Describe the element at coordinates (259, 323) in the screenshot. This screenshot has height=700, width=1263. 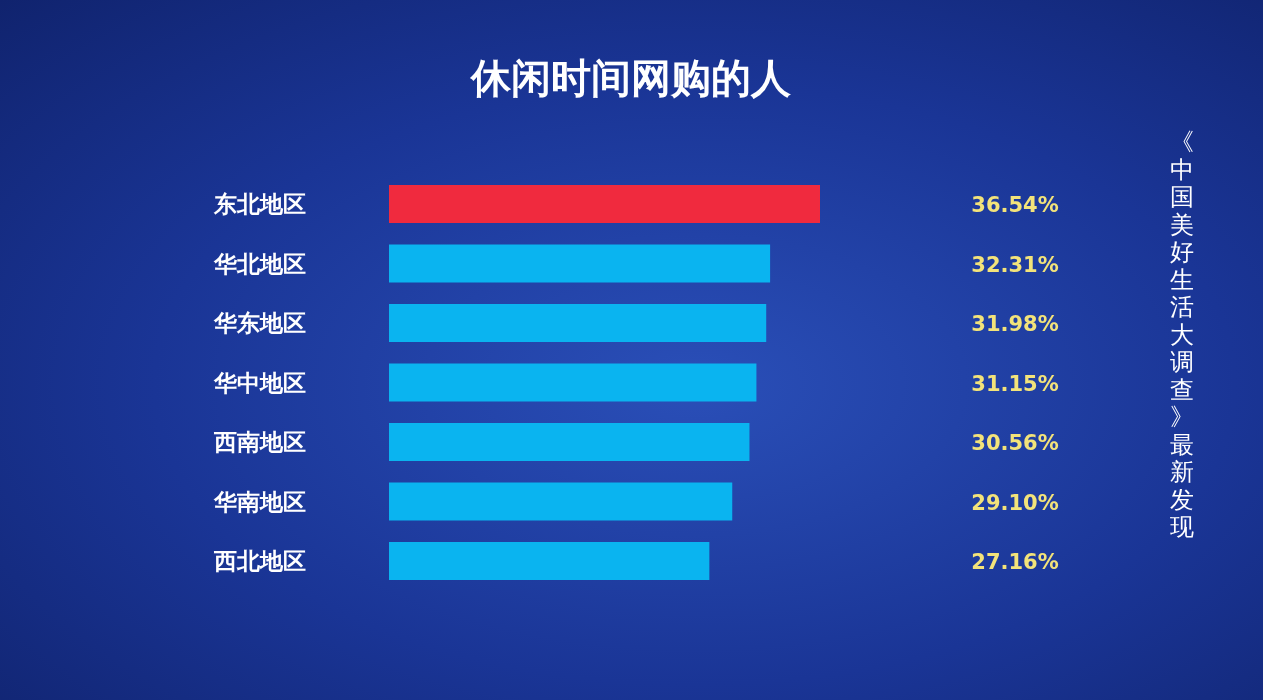
I see `y-tick-label: 华东地区` at that location.